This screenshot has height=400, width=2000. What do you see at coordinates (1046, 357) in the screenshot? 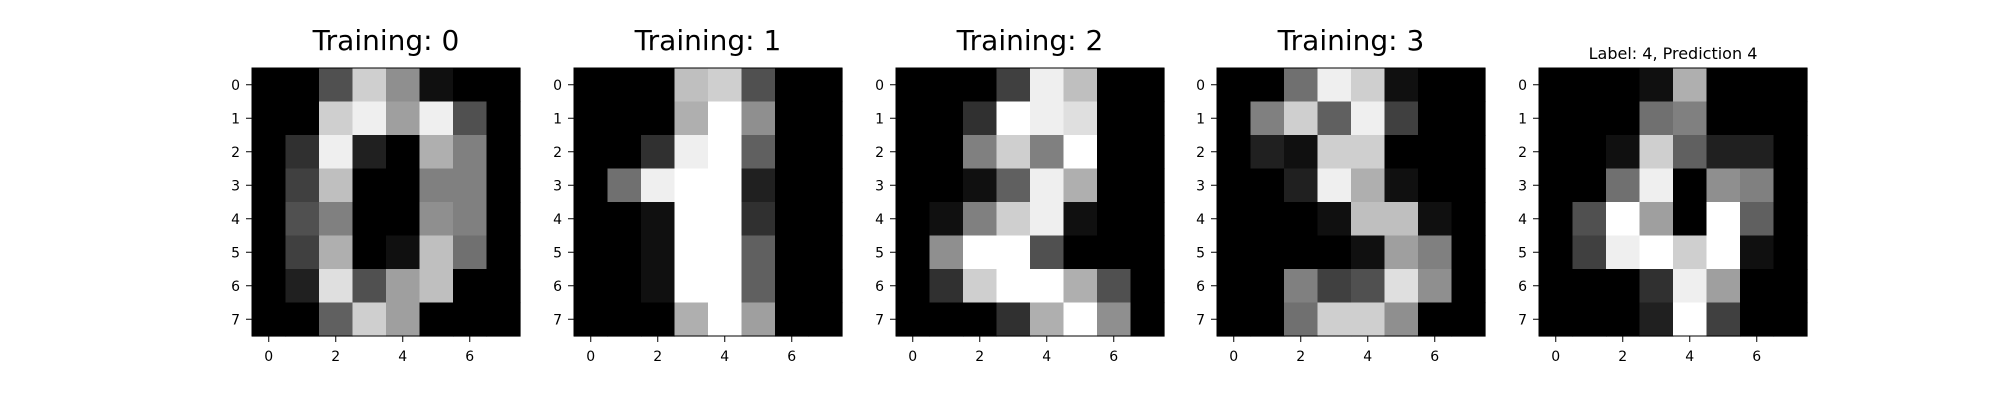
I see `x-tick-label: 4` at bounding box center [1046, 357].